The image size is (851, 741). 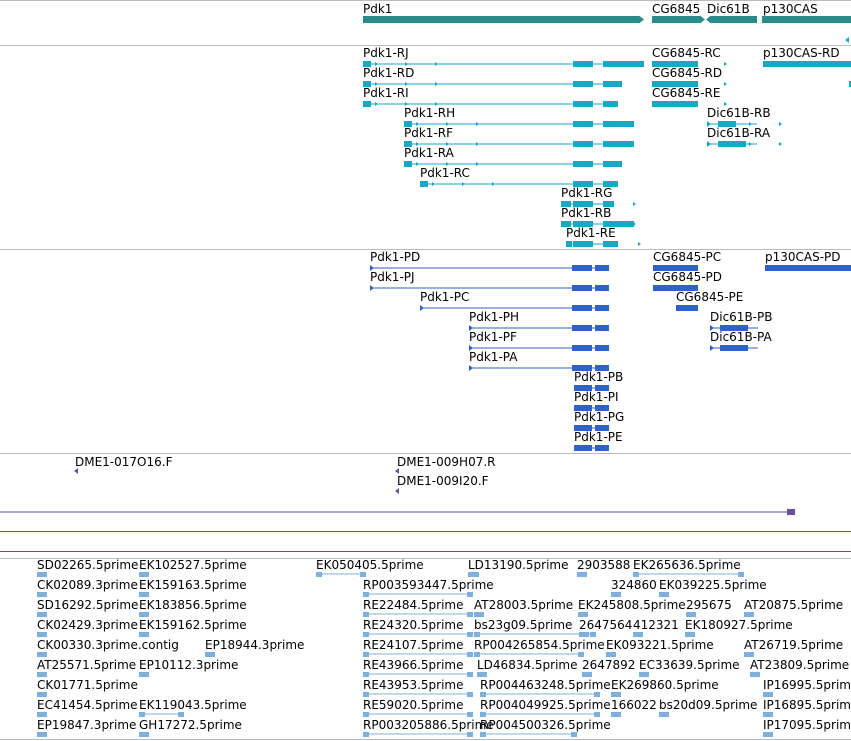 What do you see at coordinates (687, 257) in the screenshot?
I see `protein-label: CG6845-PC` at bounding box center [687, 257].